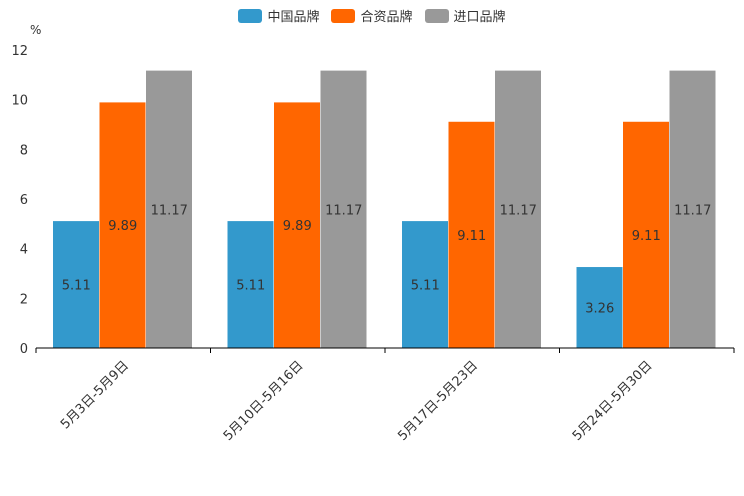 The height and width of the screenshot is (496, 744). I want to click on y-tick-label: 0, so click(24, 349).